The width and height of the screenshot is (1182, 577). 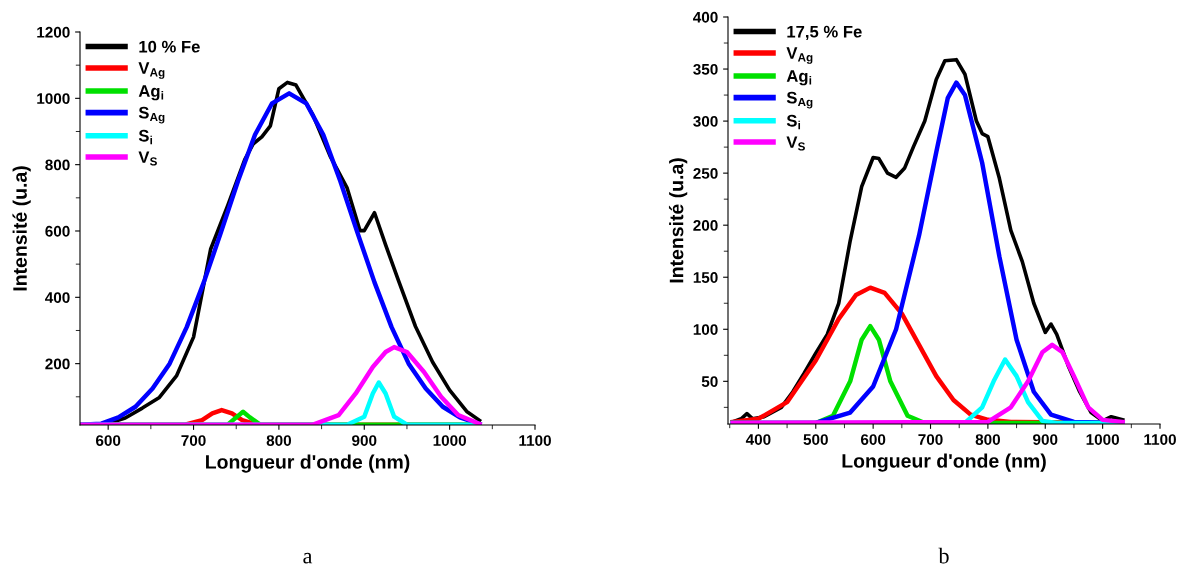 I want to click on legend-label: 10 % Fe, so click(x=169, y=46).